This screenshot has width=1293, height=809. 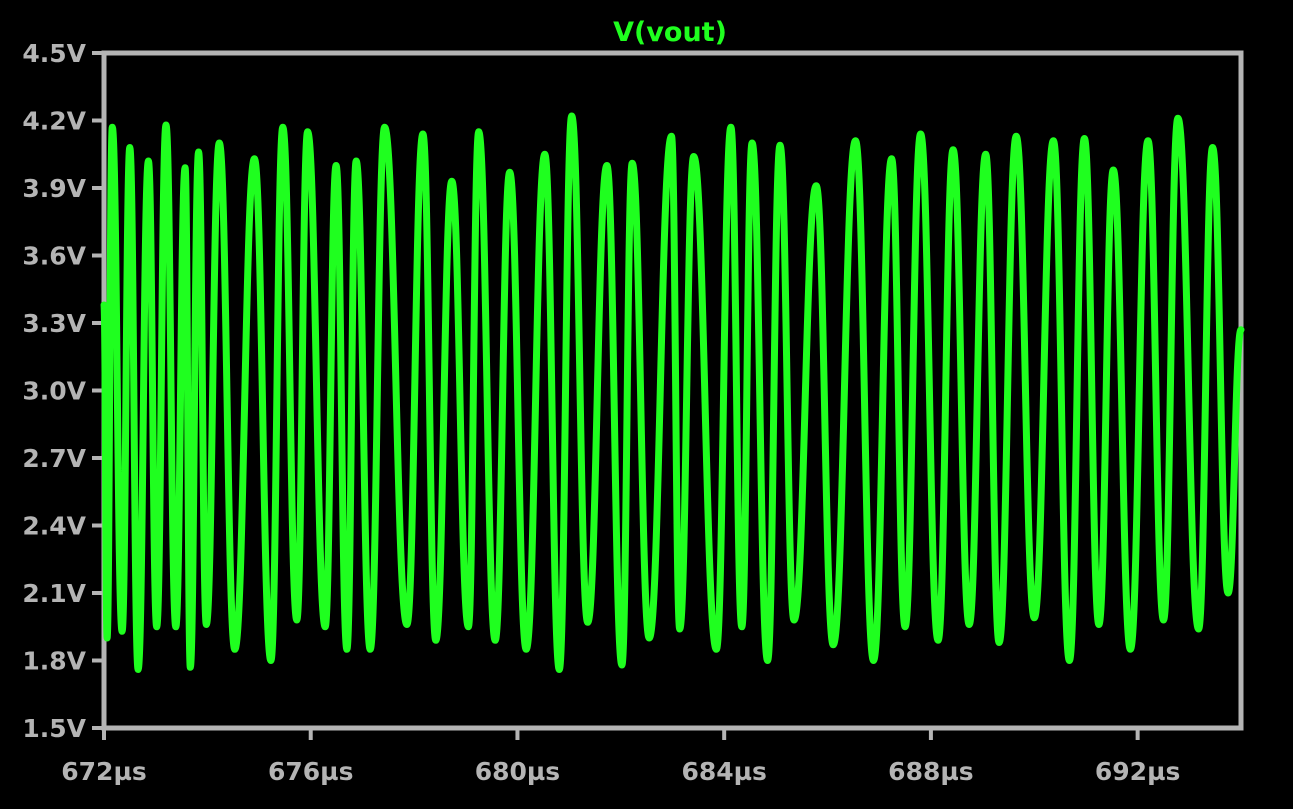 What do you see at coordinates (54, 661) in the screenshot?
I see `y-tick-label: 1.8V` at bounding box center [54, 661].